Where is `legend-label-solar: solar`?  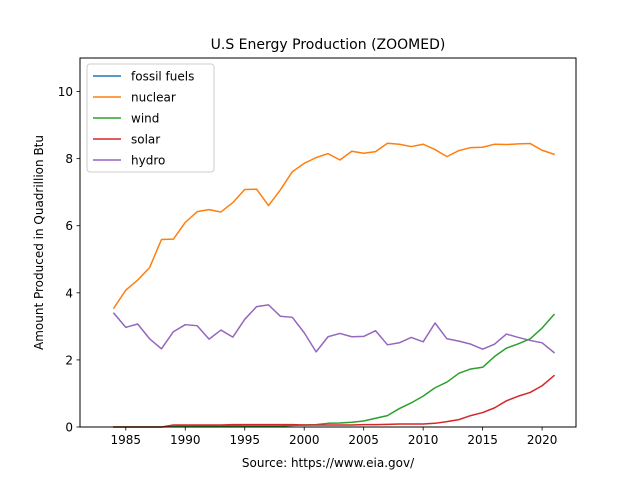
legend-label-solar: solar is located at coordinates (145, 140).